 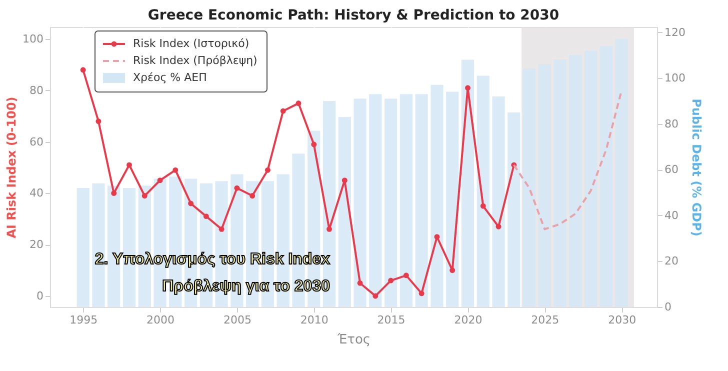 What do you see at coordinates (671, 261) in the screenshot?
I see `y2-tick-label: 20` at bounding box center [671, 261].